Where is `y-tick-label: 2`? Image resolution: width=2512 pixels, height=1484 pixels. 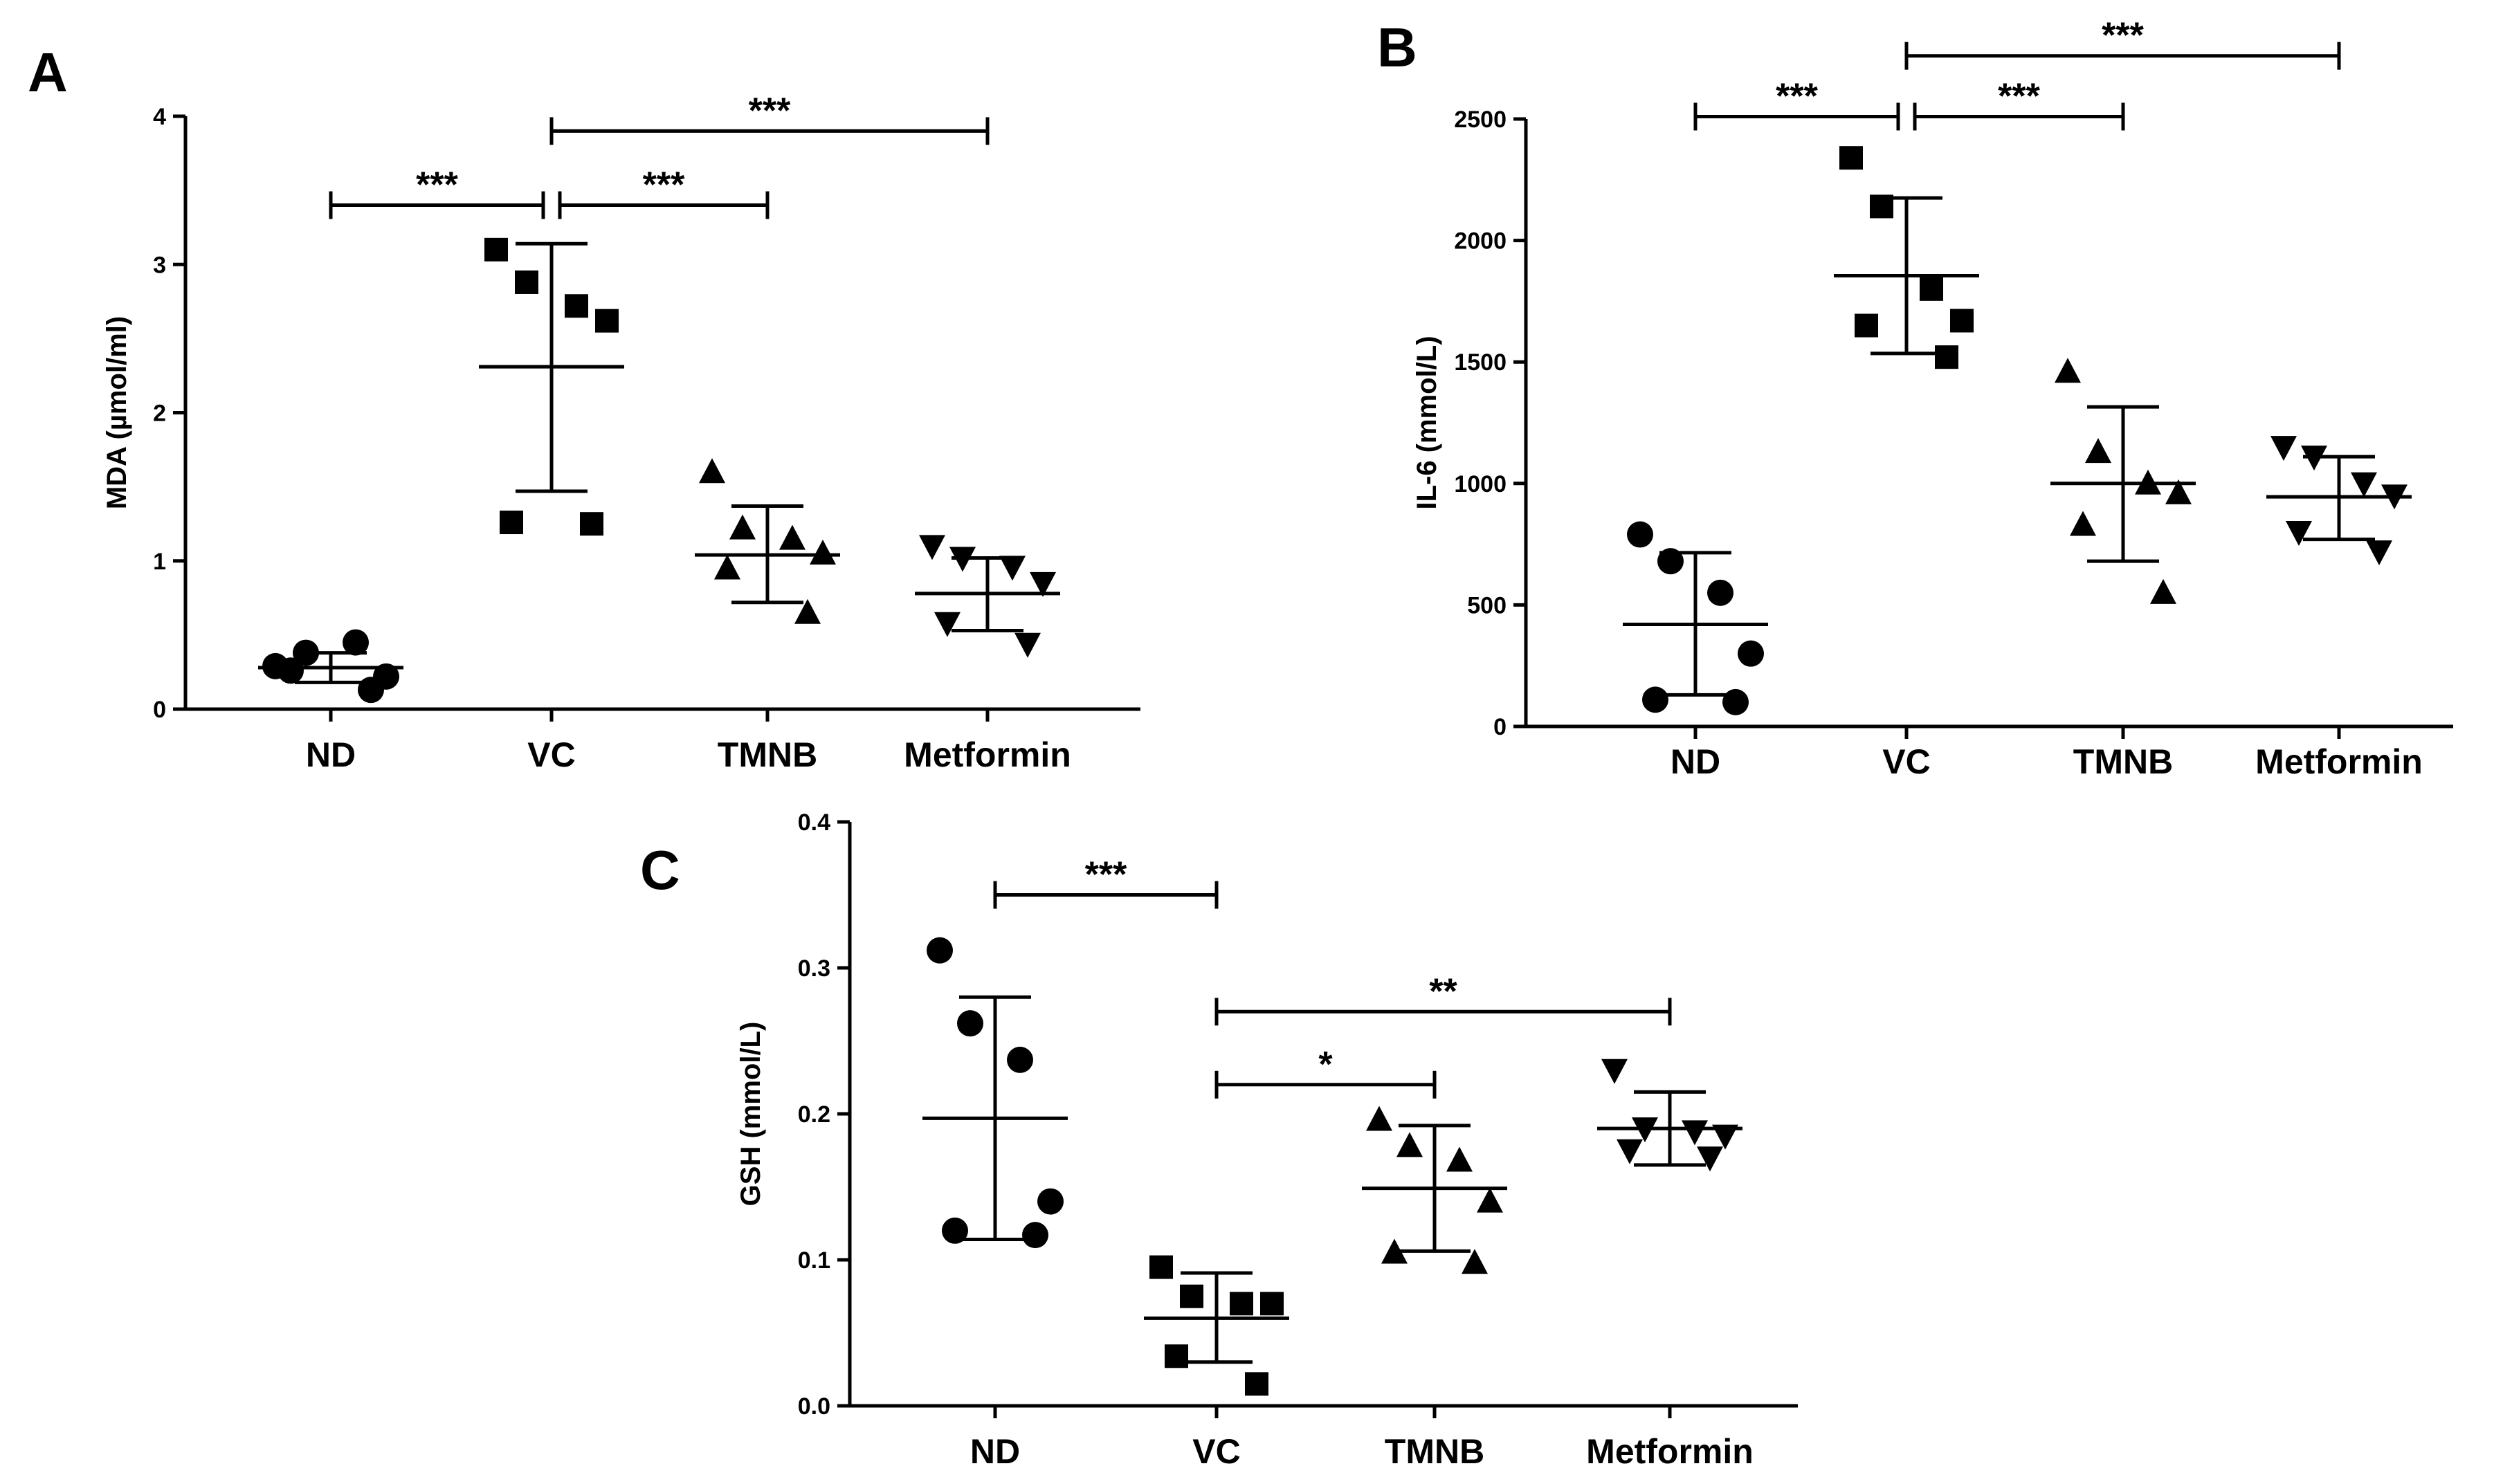
y-tick-label: 2 is located at coordinates (159, 414).